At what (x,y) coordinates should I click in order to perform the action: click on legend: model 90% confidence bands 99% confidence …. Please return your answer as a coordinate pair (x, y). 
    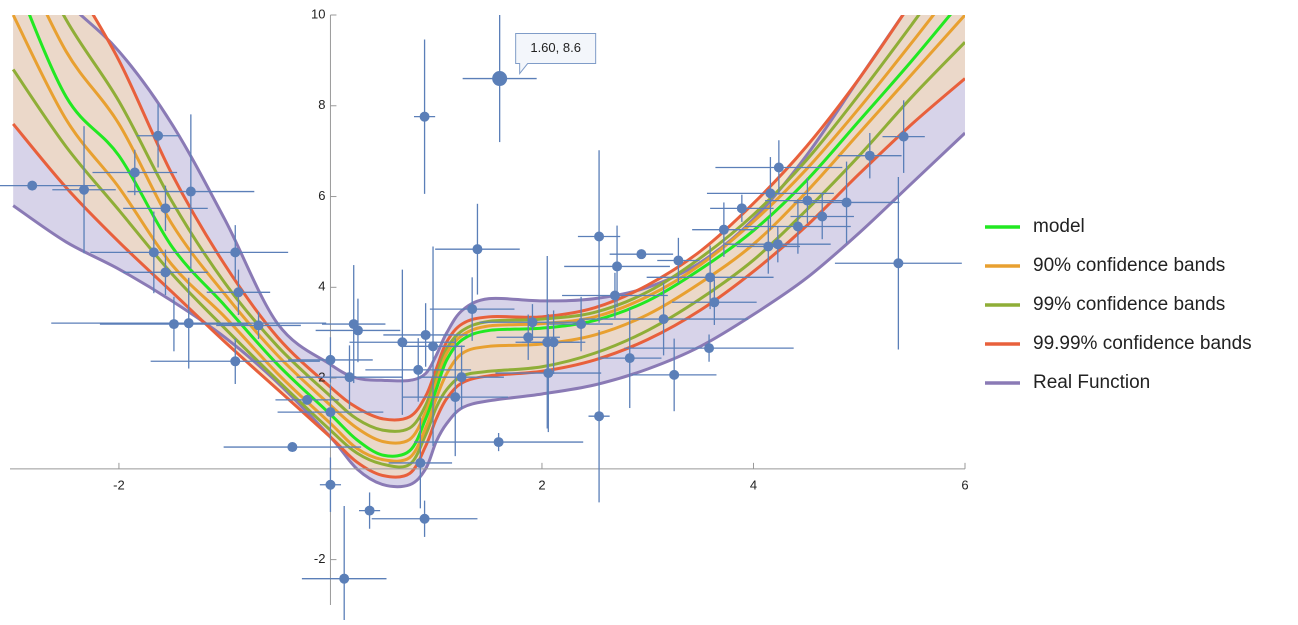
    Looking at the image, I should click on (1118, 304).